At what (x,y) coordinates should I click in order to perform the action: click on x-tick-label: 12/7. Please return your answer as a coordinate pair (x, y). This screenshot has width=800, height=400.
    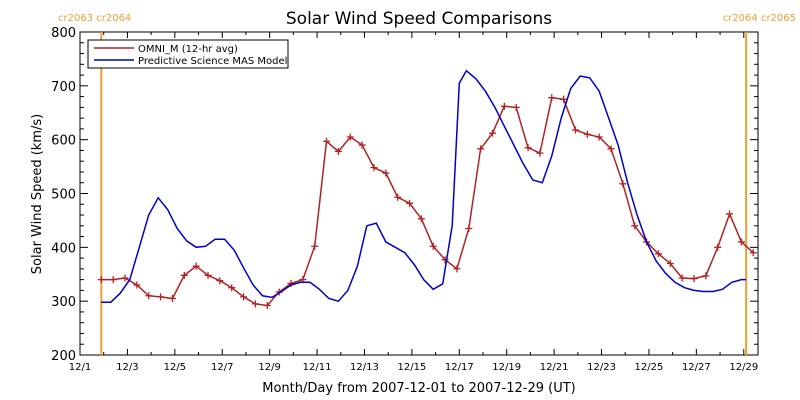
    Looking at the image, I should click on (222, 367).